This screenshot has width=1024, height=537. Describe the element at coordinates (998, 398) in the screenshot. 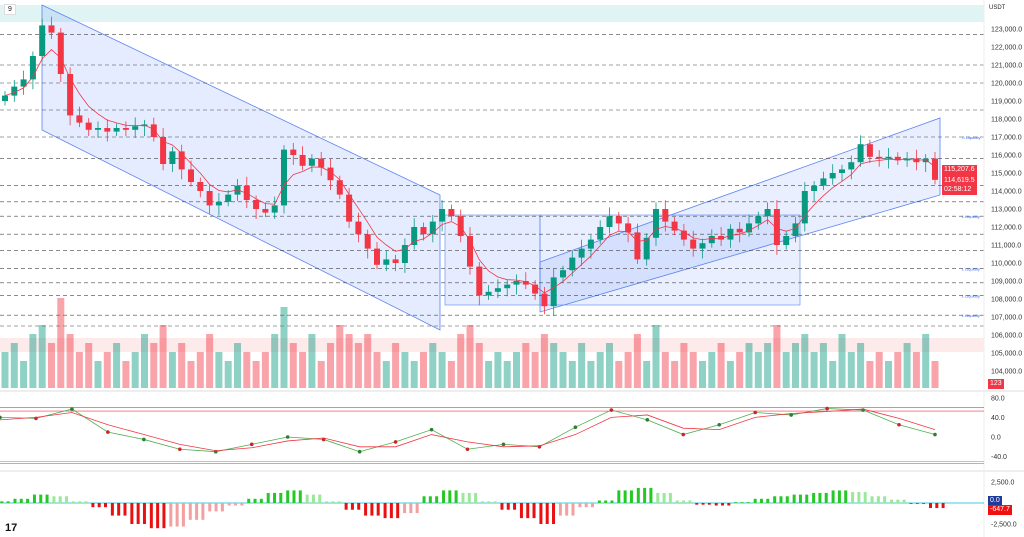

I see `osc-tick: 80.0` at that location.